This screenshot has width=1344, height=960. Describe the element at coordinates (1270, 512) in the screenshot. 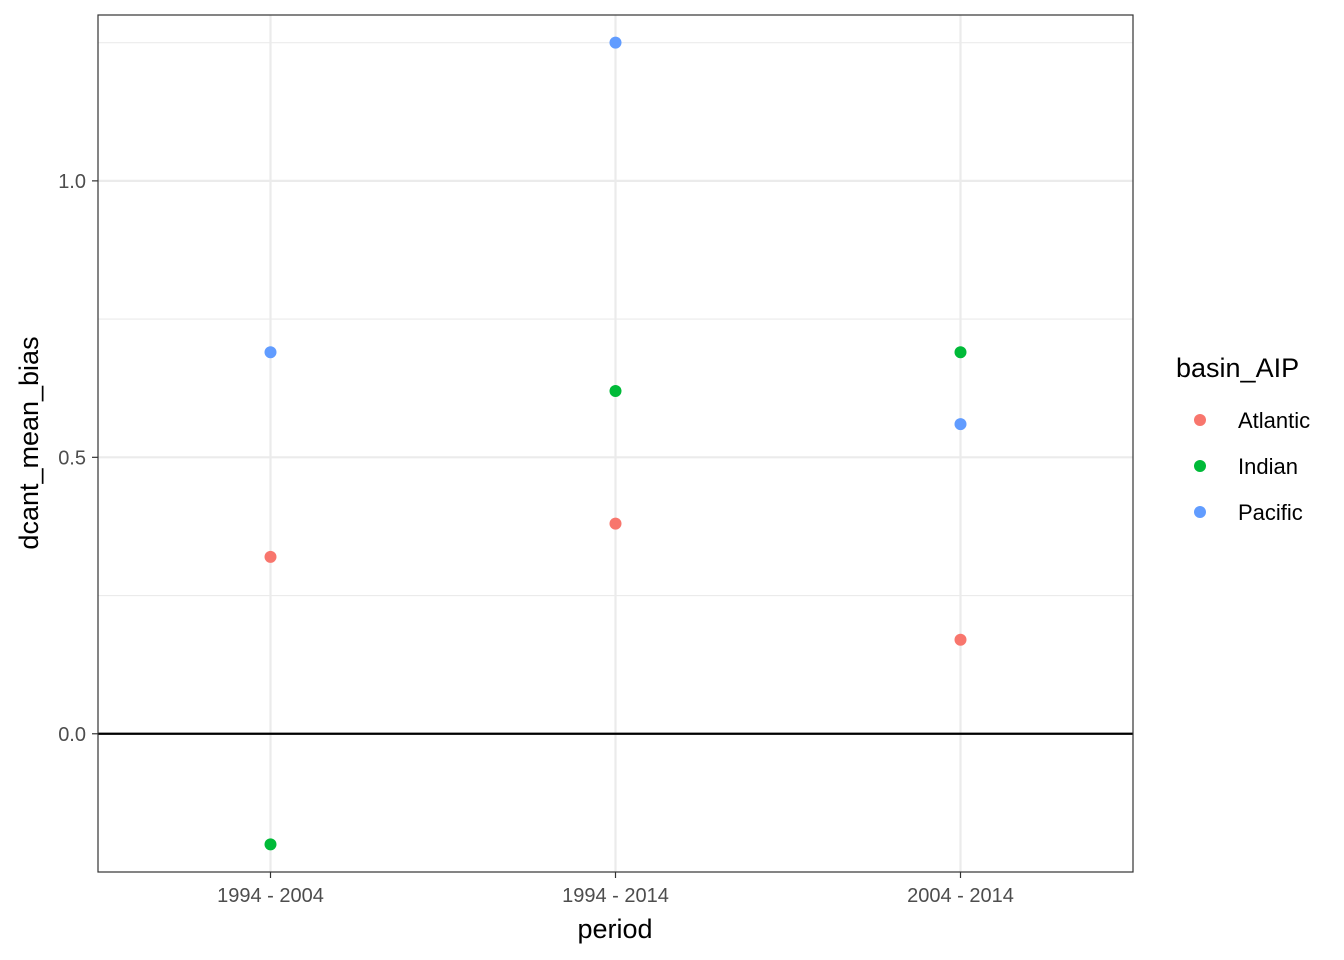

I see `legend-label-pacific: Pacific` at that location.